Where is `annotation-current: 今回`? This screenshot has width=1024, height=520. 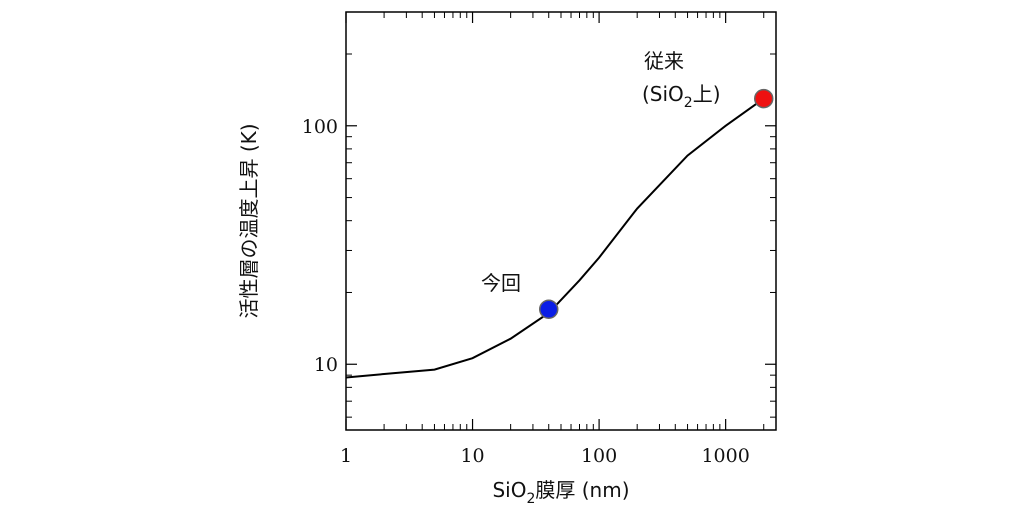 annotation-current: 今回 is located at coordinates (501, 283).